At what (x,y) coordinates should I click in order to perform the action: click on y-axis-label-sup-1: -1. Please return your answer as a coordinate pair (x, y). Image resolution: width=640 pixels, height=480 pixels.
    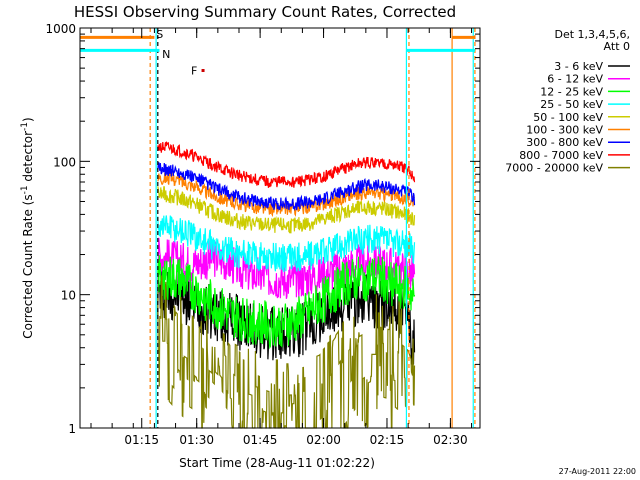
    Looking at the image, I should click on (25, 189).